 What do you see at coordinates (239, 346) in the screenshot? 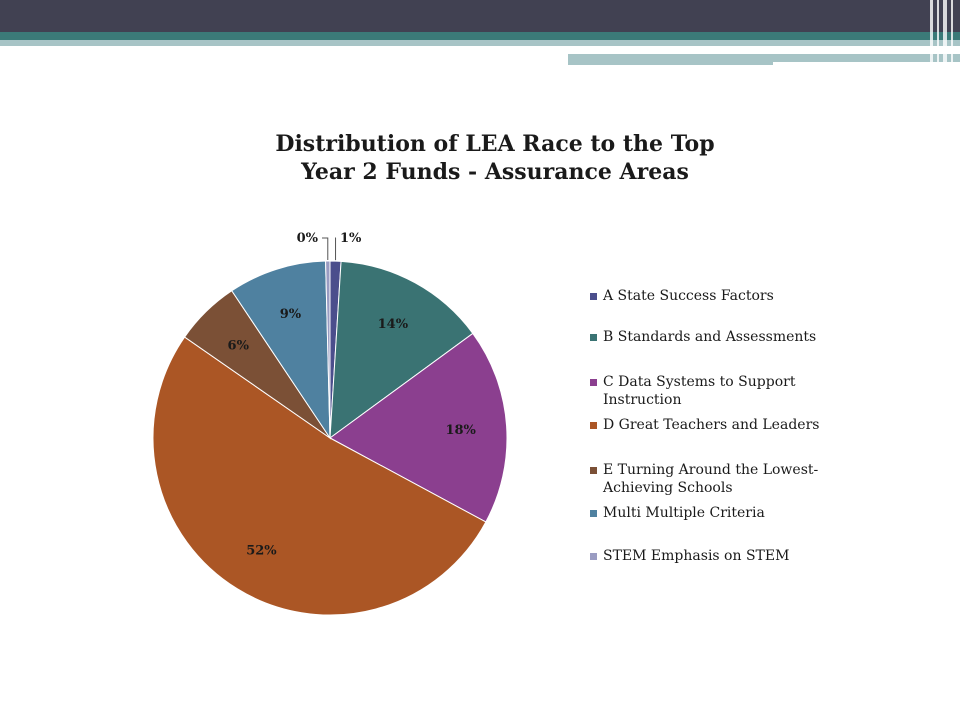
I see `slice-data-label: 6%` at bounding box center [239, 346].